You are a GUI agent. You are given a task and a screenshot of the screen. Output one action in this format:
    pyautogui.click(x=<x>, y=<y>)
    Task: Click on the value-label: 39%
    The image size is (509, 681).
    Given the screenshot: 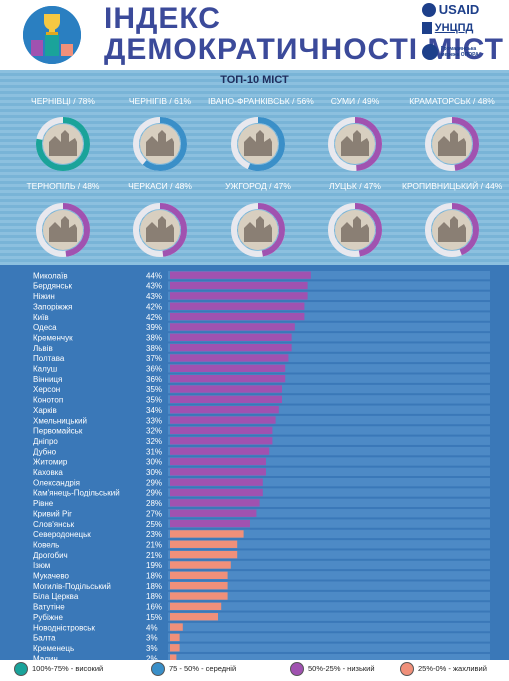 What is the action you would take?
    pyautogui.click(x=154, y=327)
    